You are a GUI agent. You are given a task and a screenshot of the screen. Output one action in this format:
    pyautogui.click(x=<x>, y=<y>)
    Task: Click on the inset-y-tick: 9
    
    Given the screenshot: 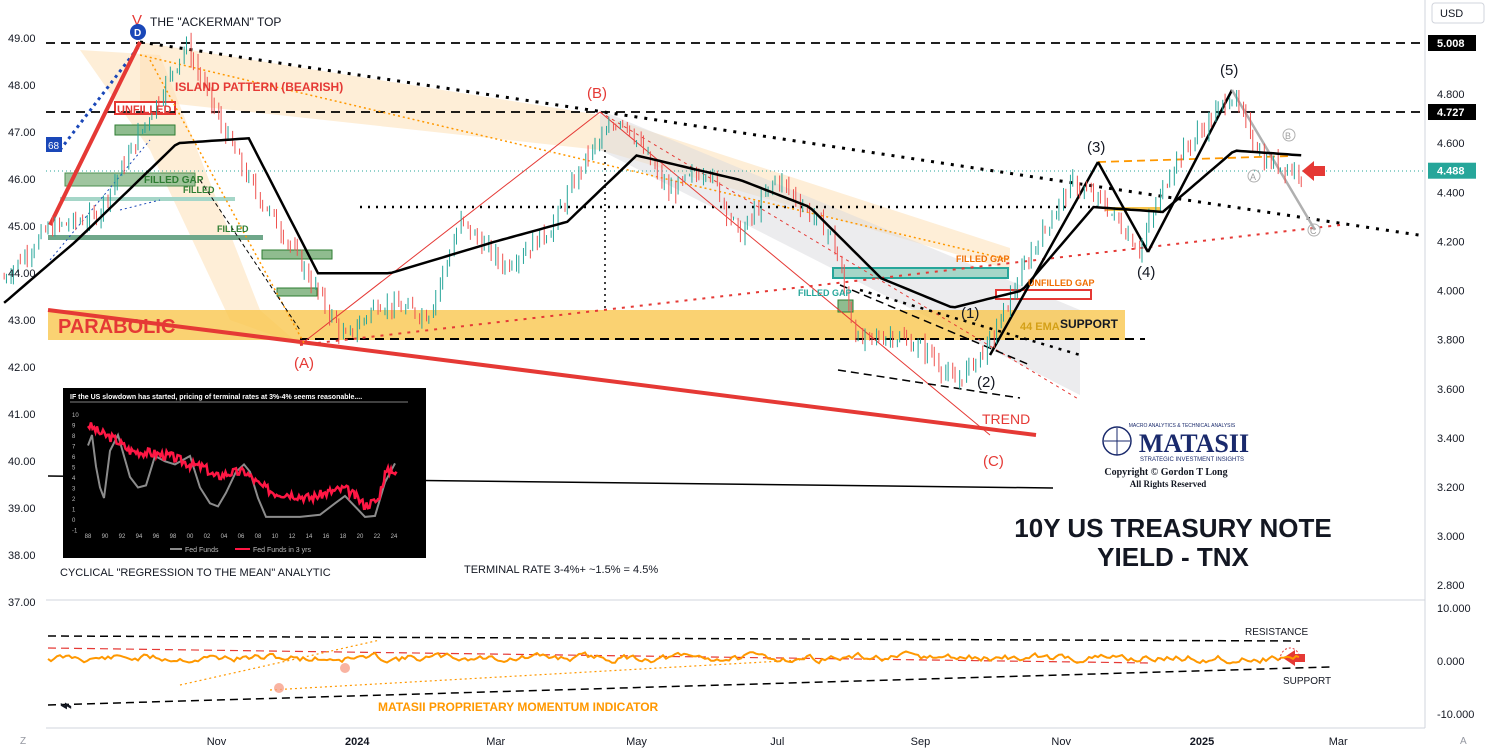 What is the action you would take?
    pyautogui.click(x=74, y=427)
    